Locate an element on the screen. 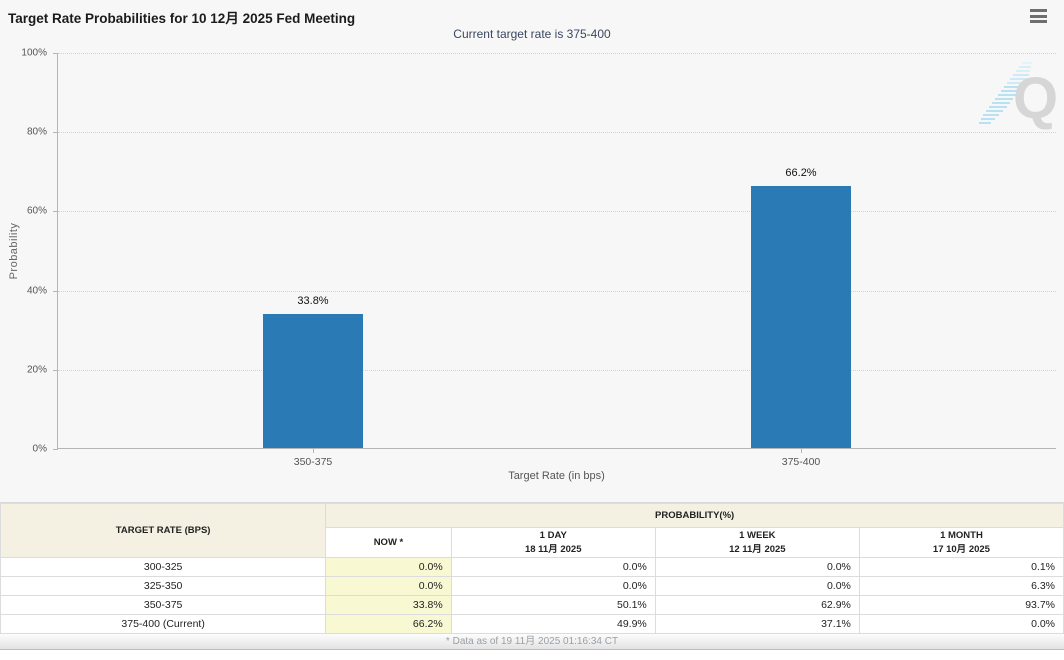  y-tick-label: 0% is located at coordinates (39, 449).